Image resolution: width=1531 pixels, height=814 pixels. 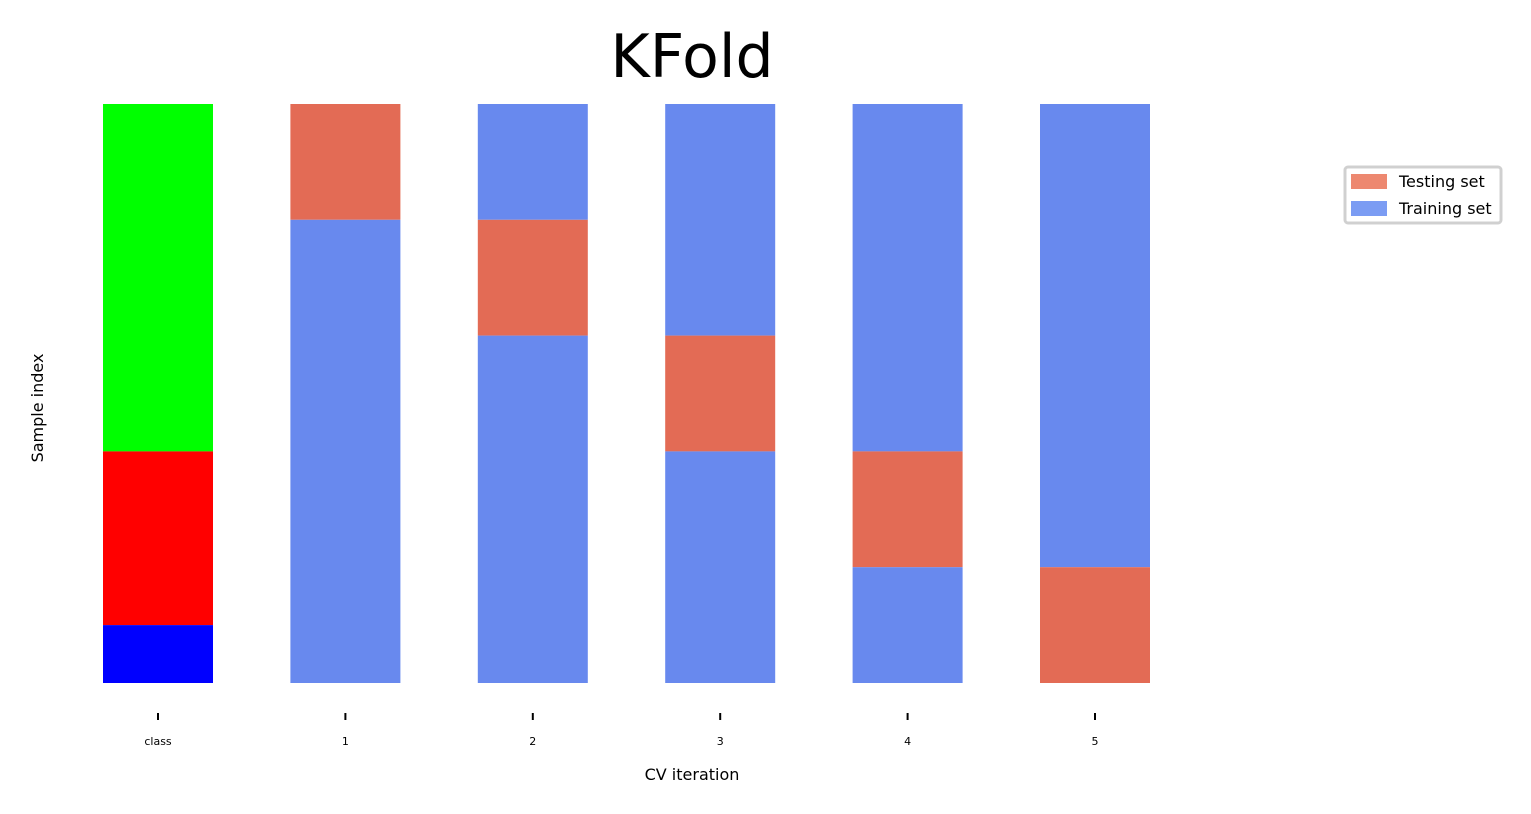 I want to click on x-tick-label: 1, so click(x=345, y=741).